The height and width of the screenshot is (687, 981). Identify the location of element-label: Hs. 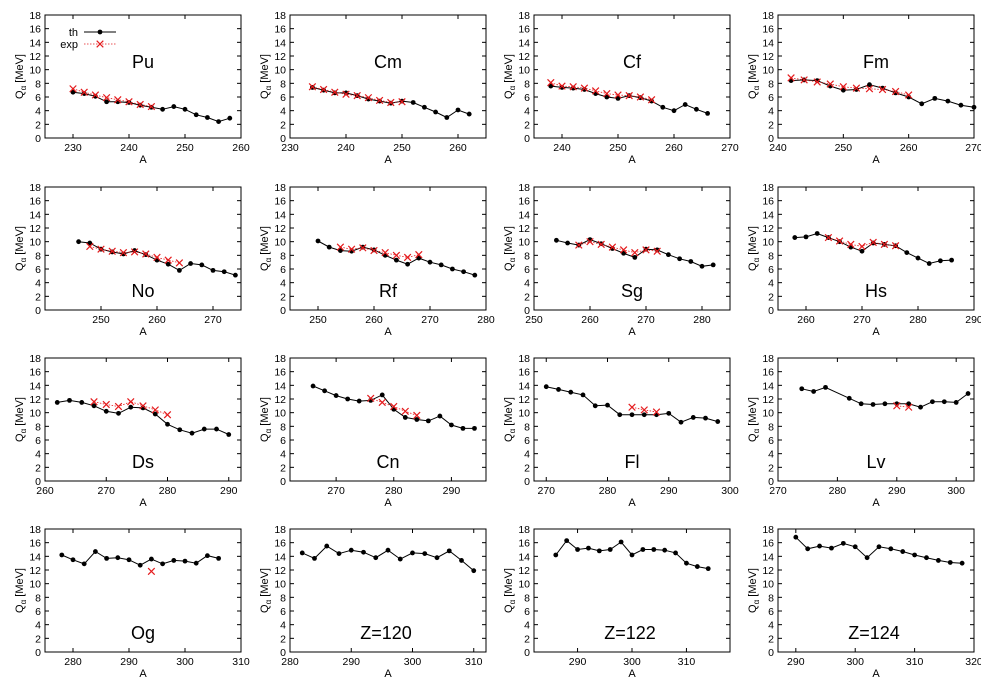
(876, 291).